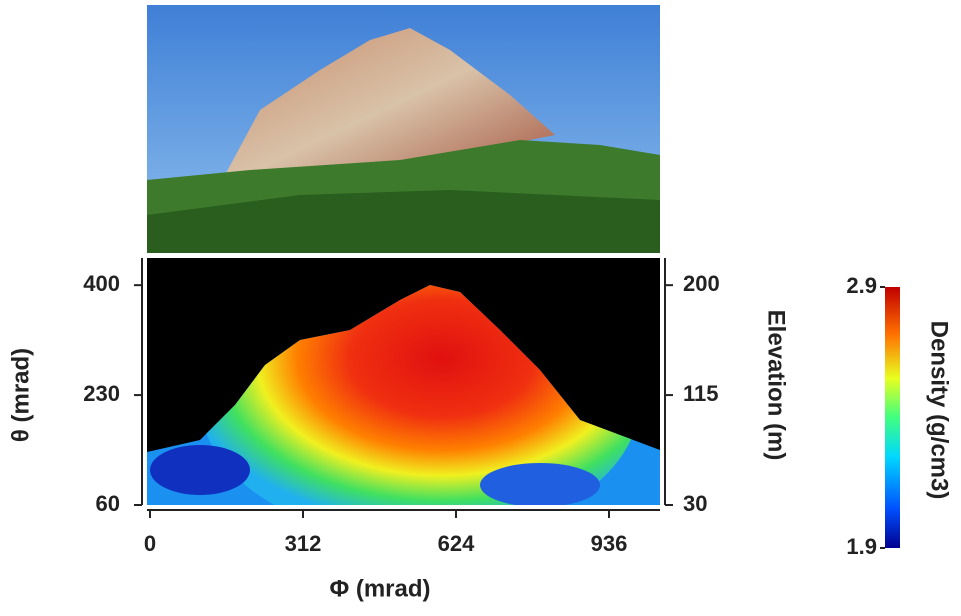 This screenshot has height=616, width=961. Describe the element at coordinates (776, 385) in the screenshot. I see `y2-axis-label: Elevation (m)` at that location.